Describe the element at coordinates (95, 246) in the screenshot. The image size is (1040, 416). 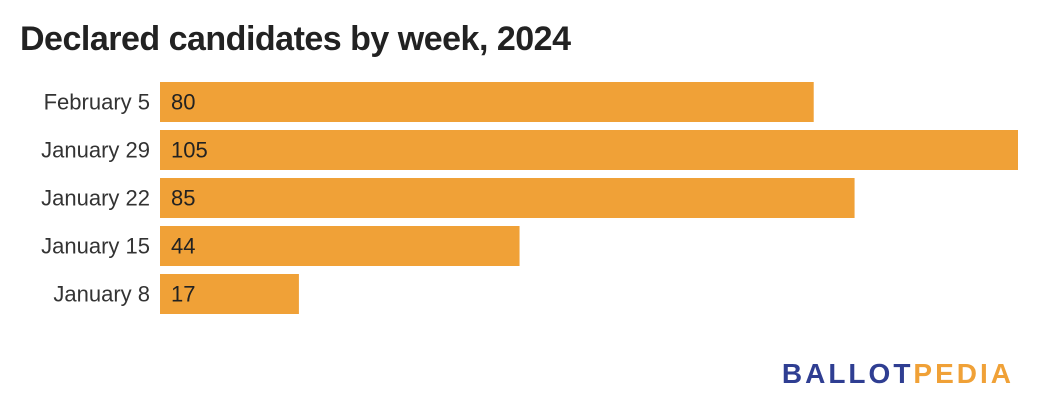
I see `category-label-january-15: January 15` at that location.